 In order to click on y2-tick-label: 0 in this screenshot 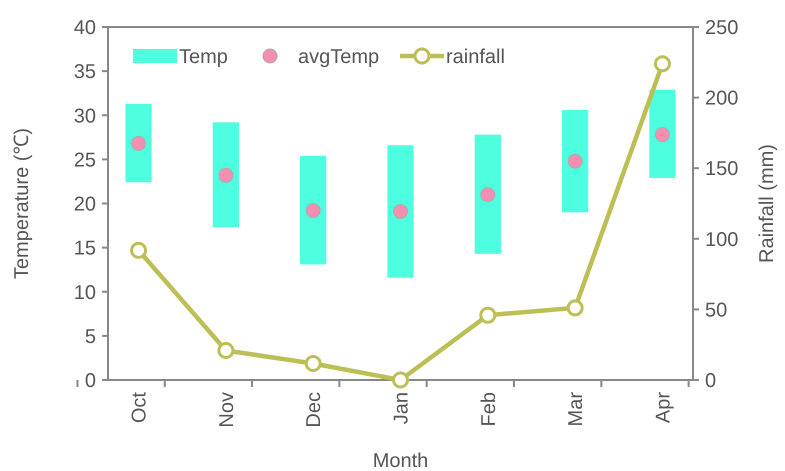, I will do `click(710, 381)`.